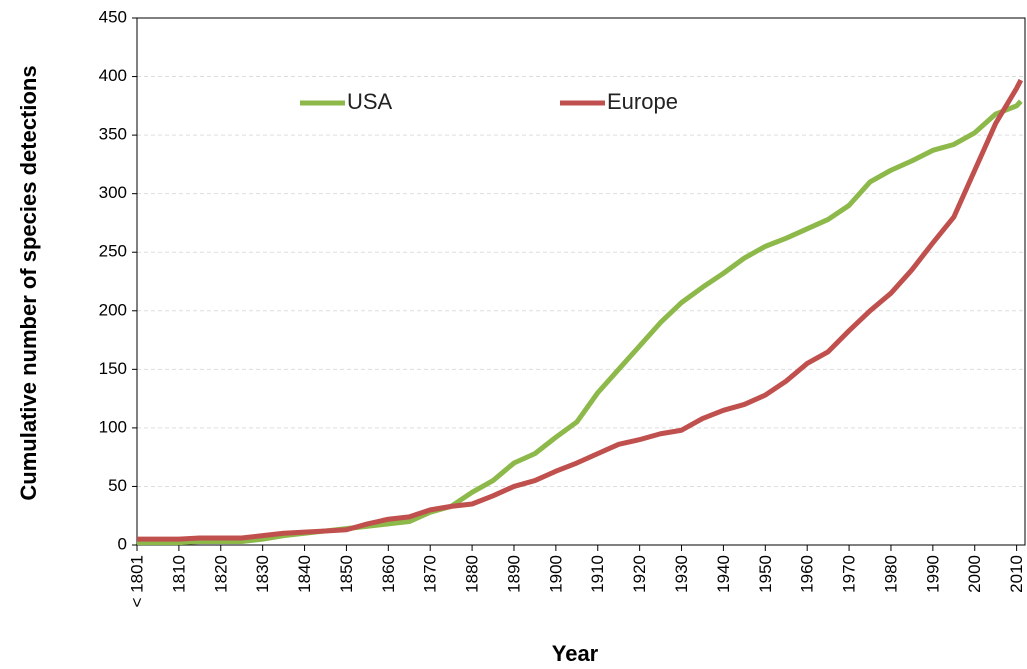 This screenshot has height=669, width=1027. Describe the element at coordinates (113, 16) in the screenshot. I see `y-tick-label: 450` at that location.